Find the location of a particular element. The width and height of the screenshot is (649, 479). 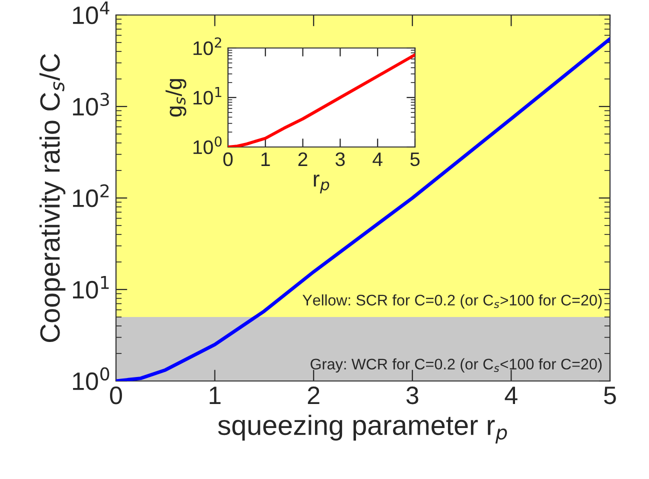

y-axis-title: g$_{s}$/g is located at coordinates (176, 98).